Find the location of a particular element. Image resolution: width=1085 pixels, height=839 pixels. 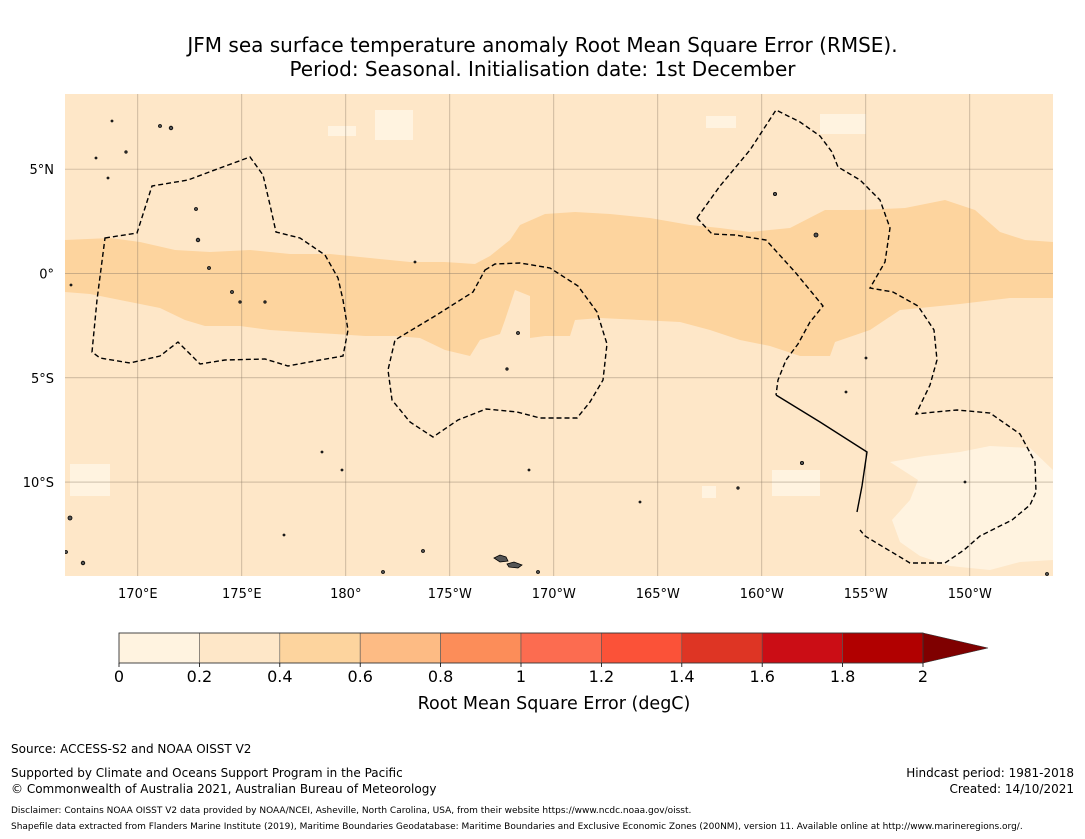

lon-tick-label: 175°E is located at coordinates (242, 594).